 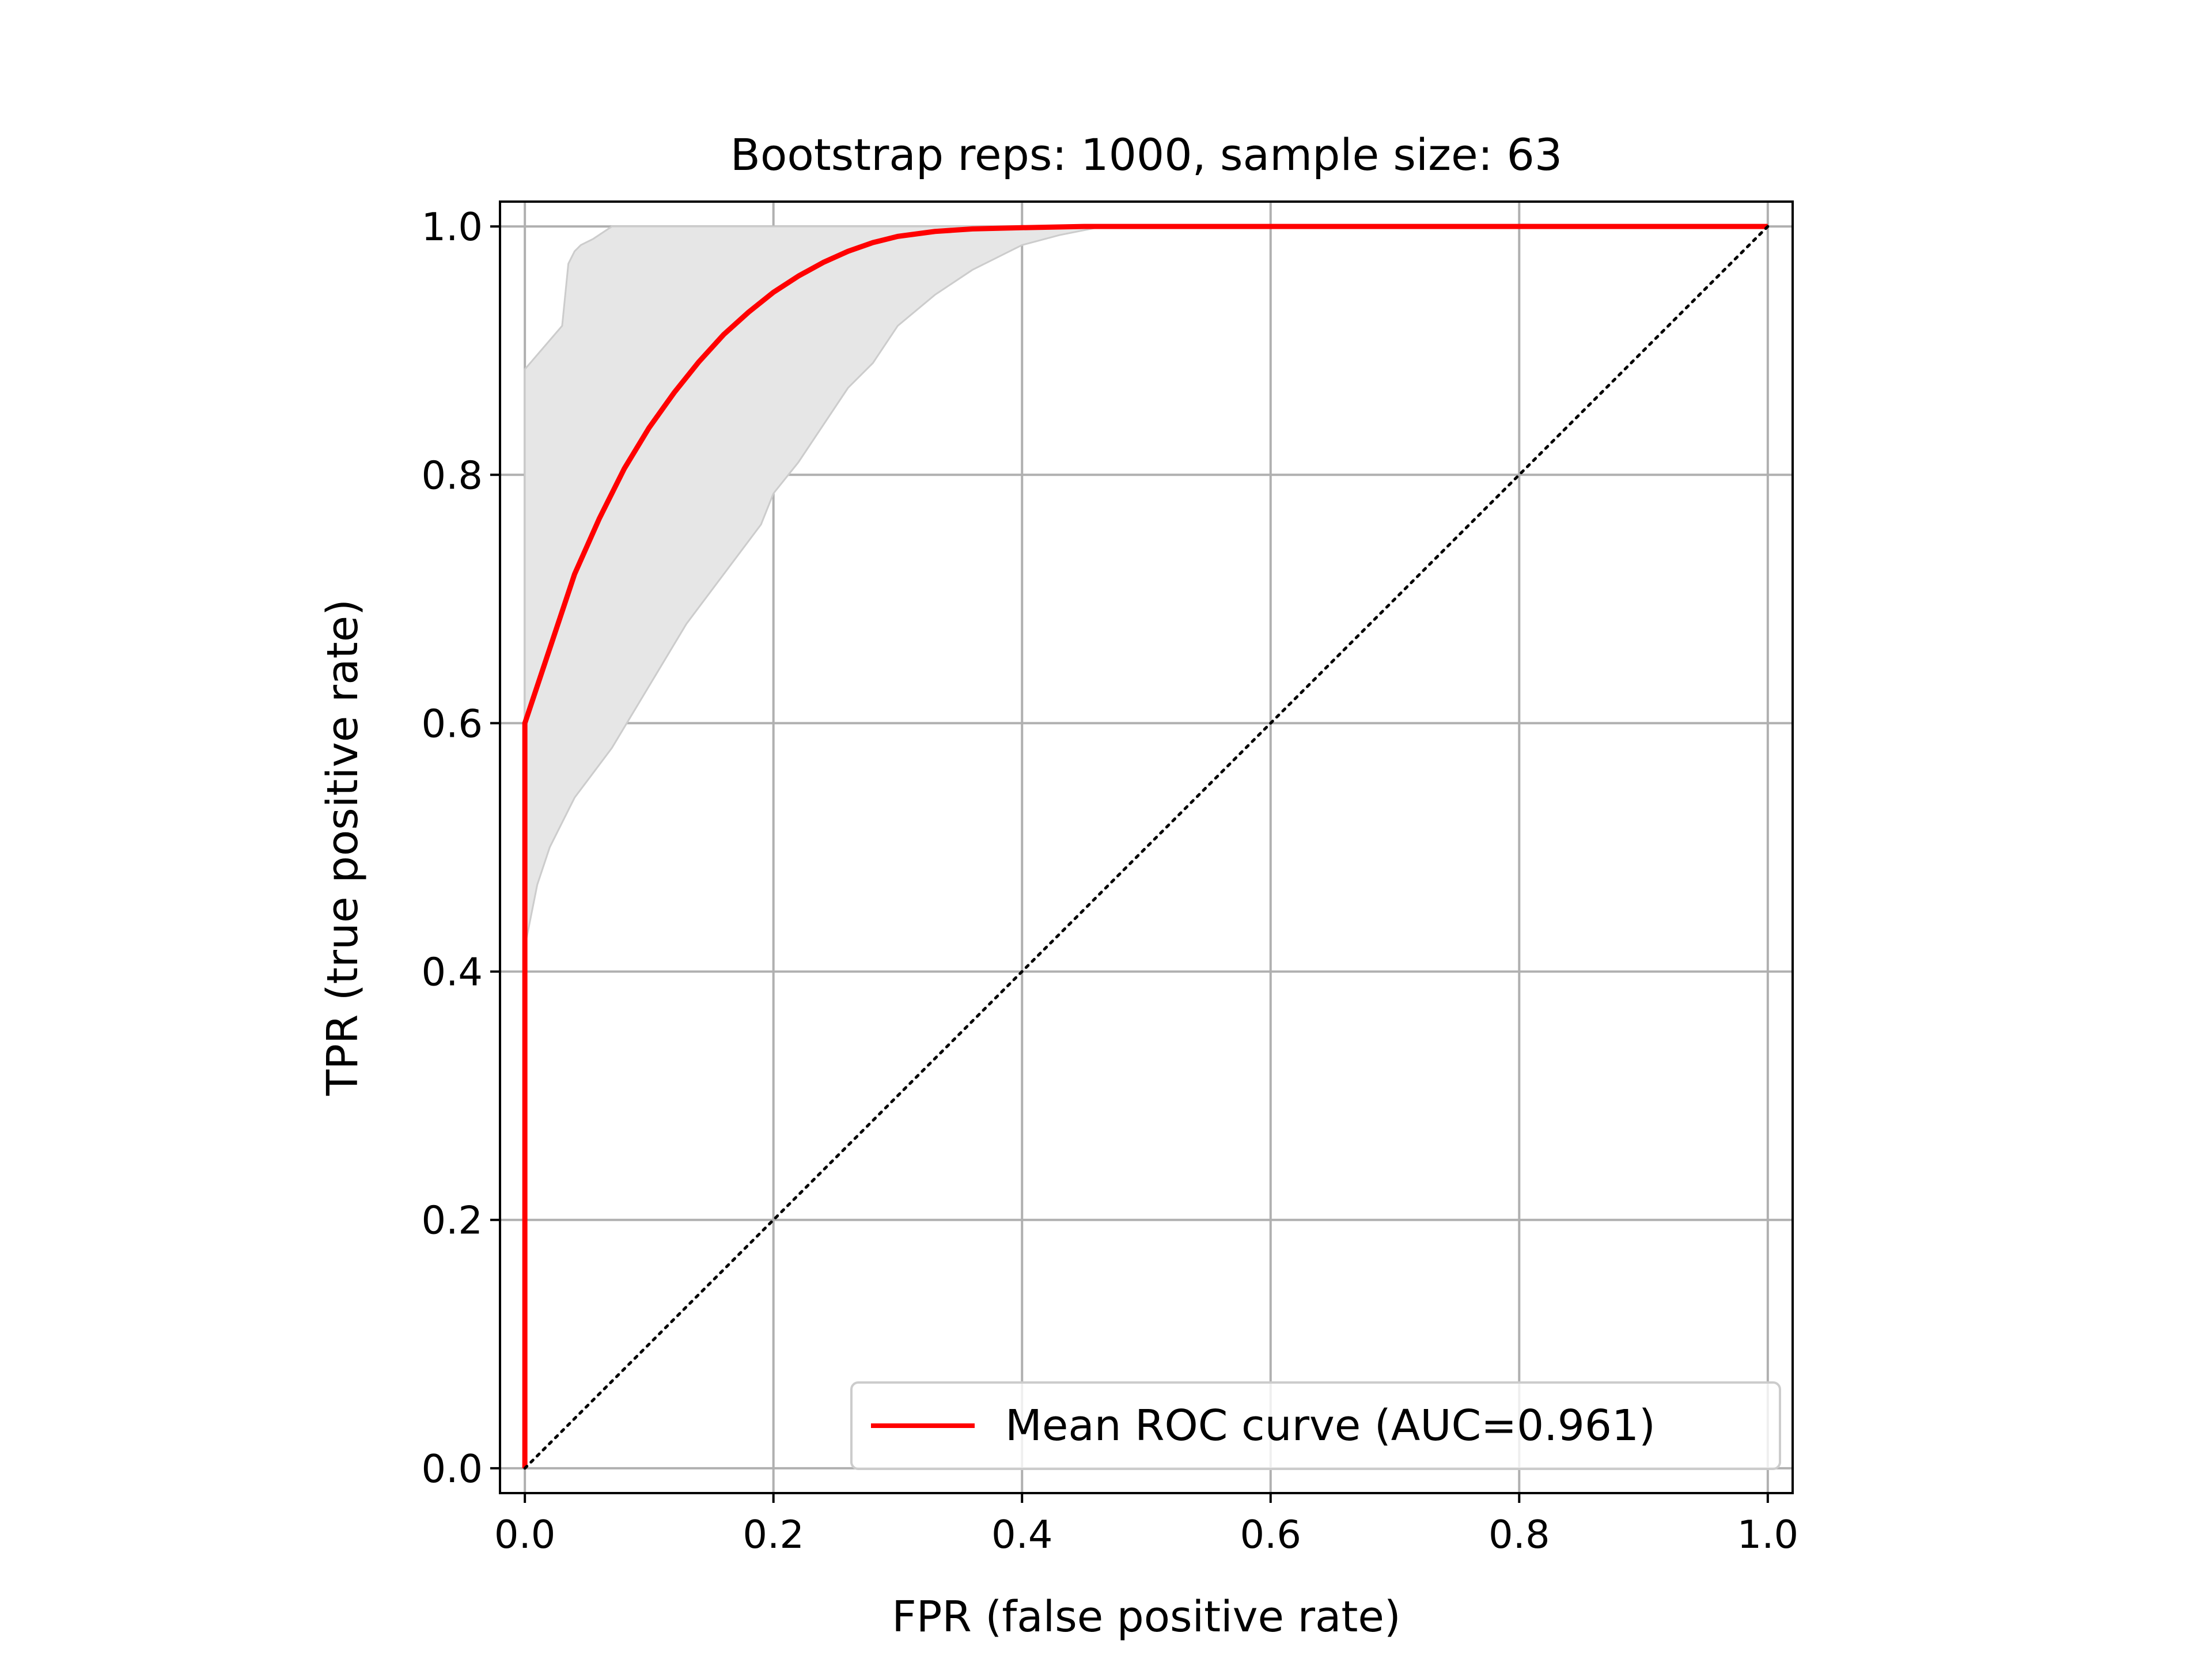 I want to click on y-tick-label-4: 0.8, so click(x=452, y=475).